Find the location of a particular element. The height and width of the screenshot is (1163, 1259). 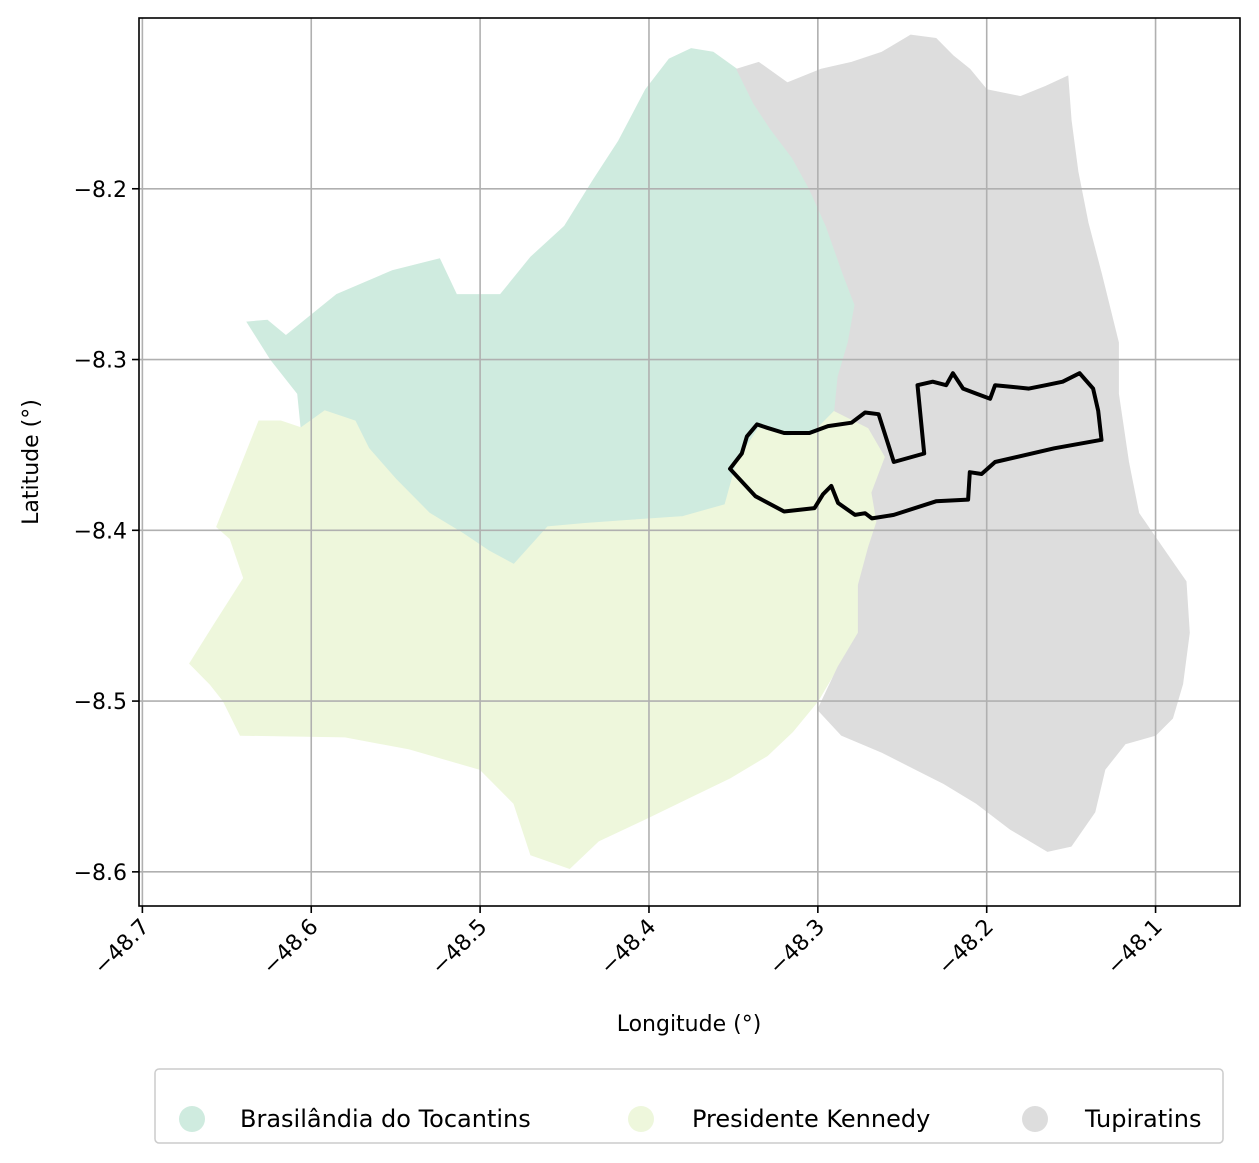

outline-layer is located at coordinates (916, 446).